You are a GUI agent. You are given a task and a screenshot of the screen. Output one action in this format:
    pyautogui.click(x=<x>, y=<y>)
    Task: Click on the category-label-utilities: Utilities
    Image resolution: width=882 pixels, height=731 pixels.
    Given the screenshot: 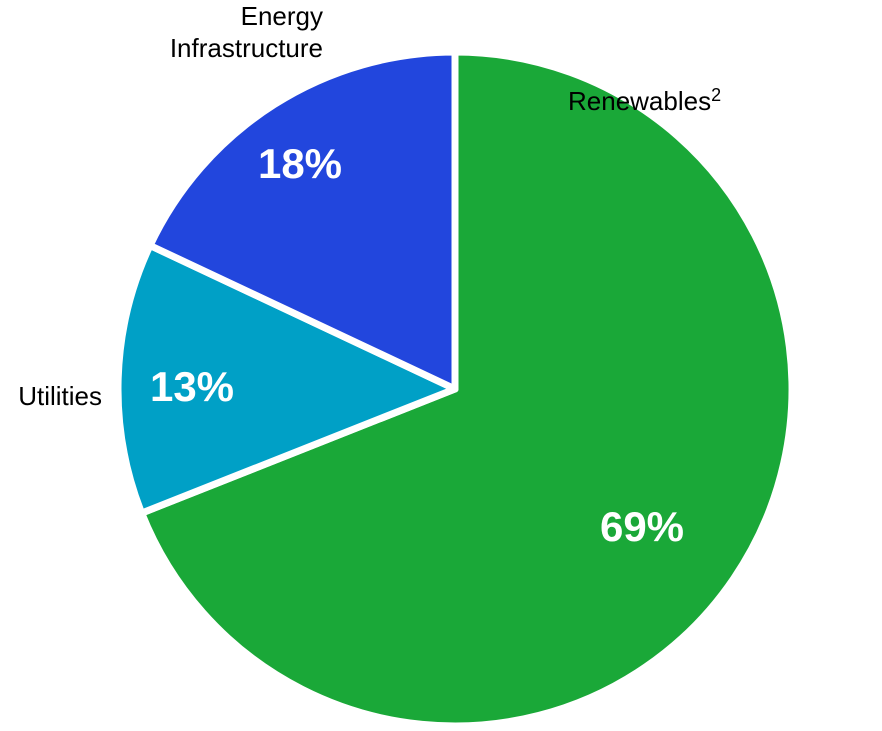 What is the action you would take?
    pyautogui.click(x=60, y=396)
    